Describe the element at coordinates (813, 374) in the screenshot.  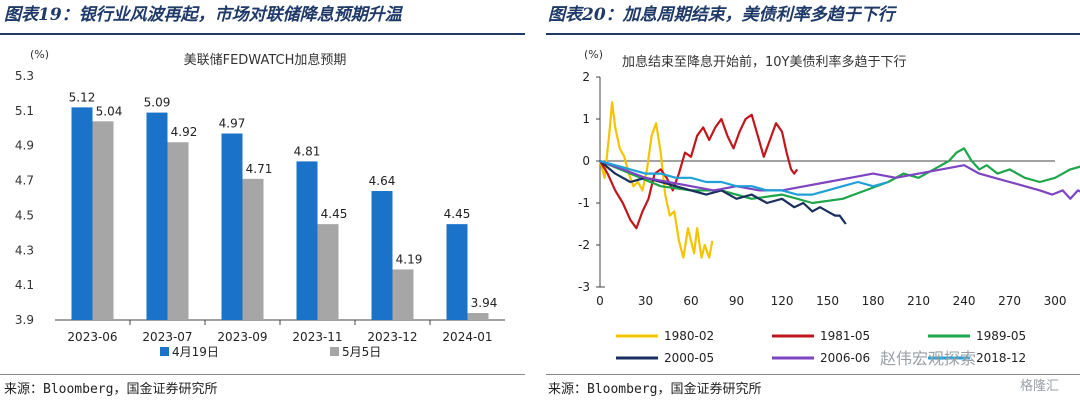
I see `right-footer-rule` at that location.